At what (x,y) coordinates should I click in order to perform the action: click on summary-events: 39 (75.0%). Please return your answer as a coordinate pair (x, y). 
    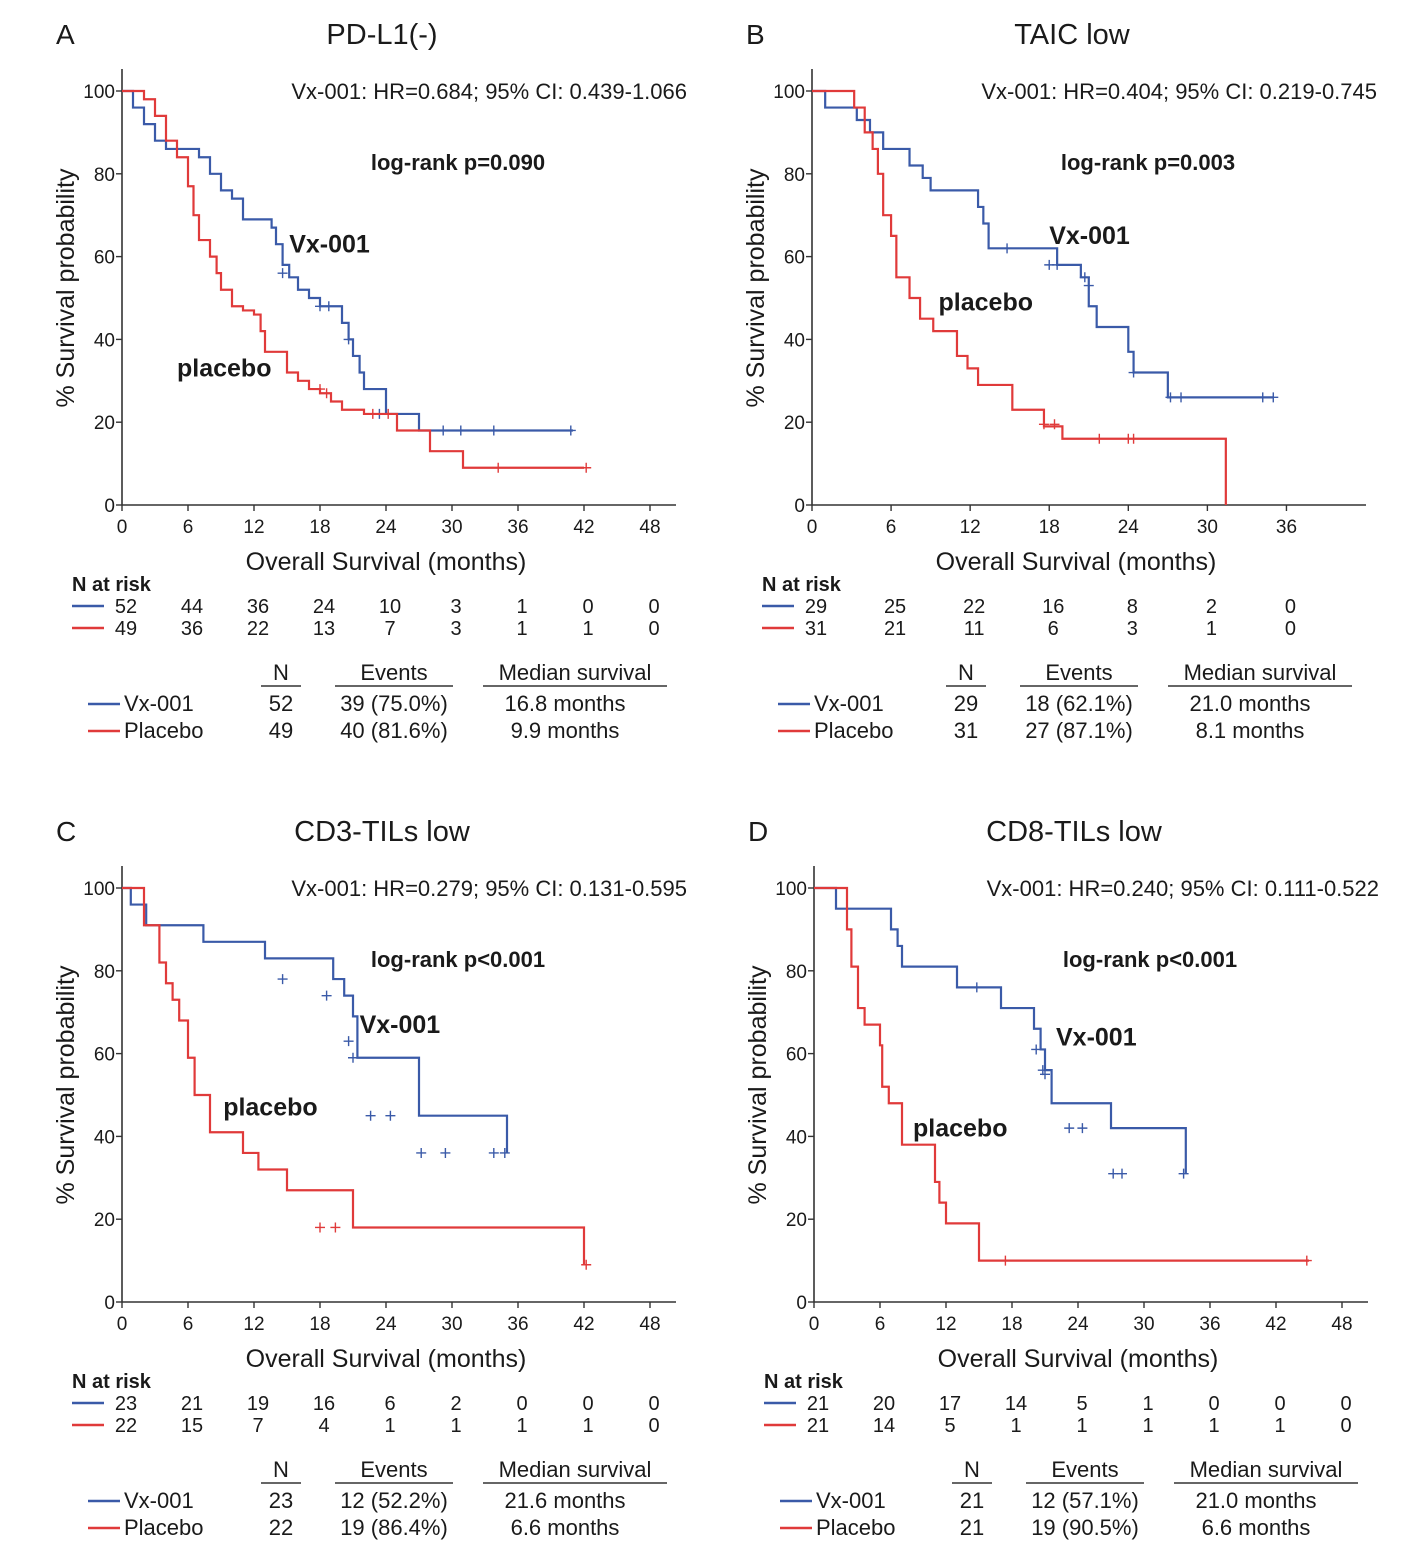
    Looking at the image, I should click on (394, 703).